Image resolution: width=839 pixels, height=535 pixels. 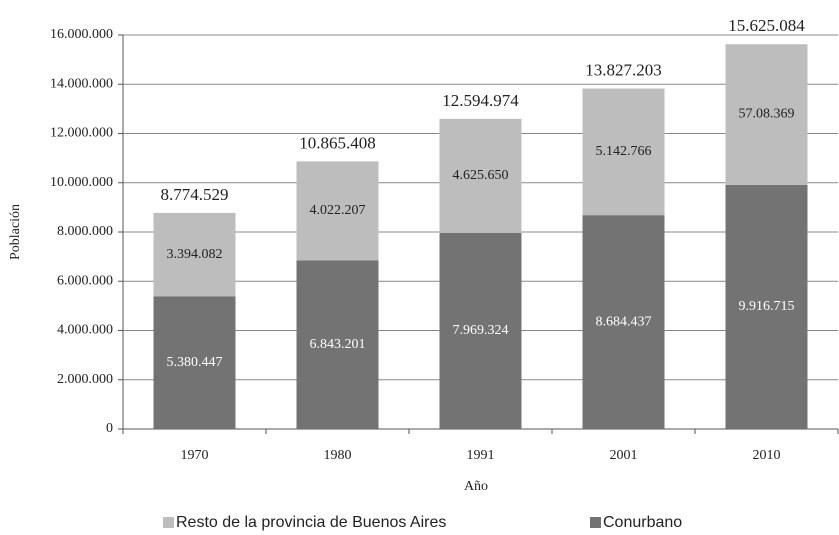 I want to click on legend-label: Resto de la provincia de Buenos Aires, so click(x=311, y=522).